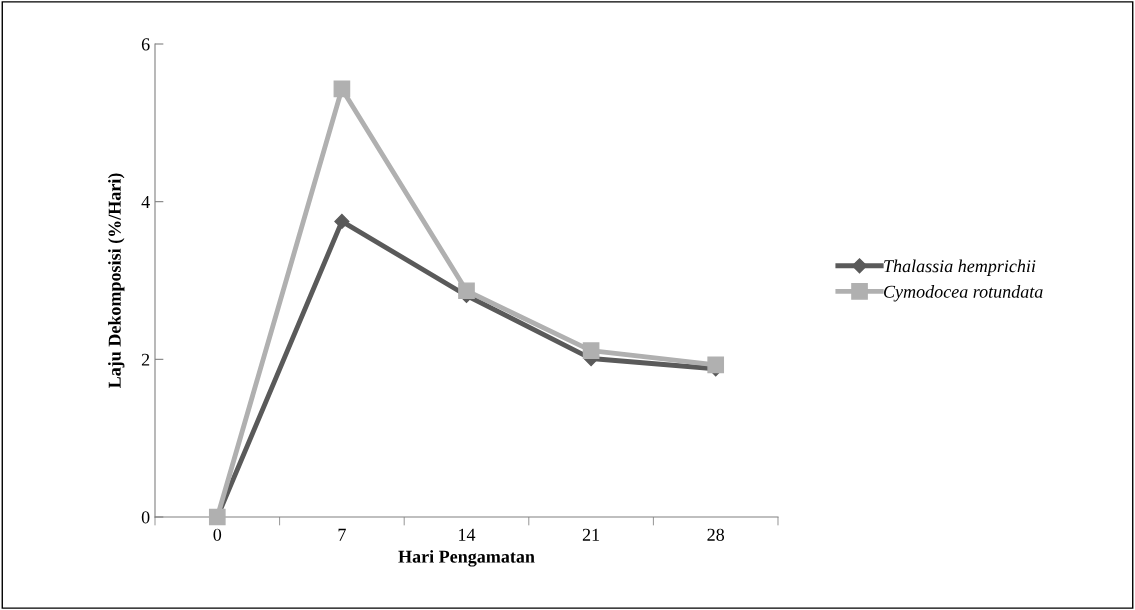  What do you see at coordinates (716, 534) in the screenshot?
I see `x-tick-label: 28` at bounding box center [716, 534].